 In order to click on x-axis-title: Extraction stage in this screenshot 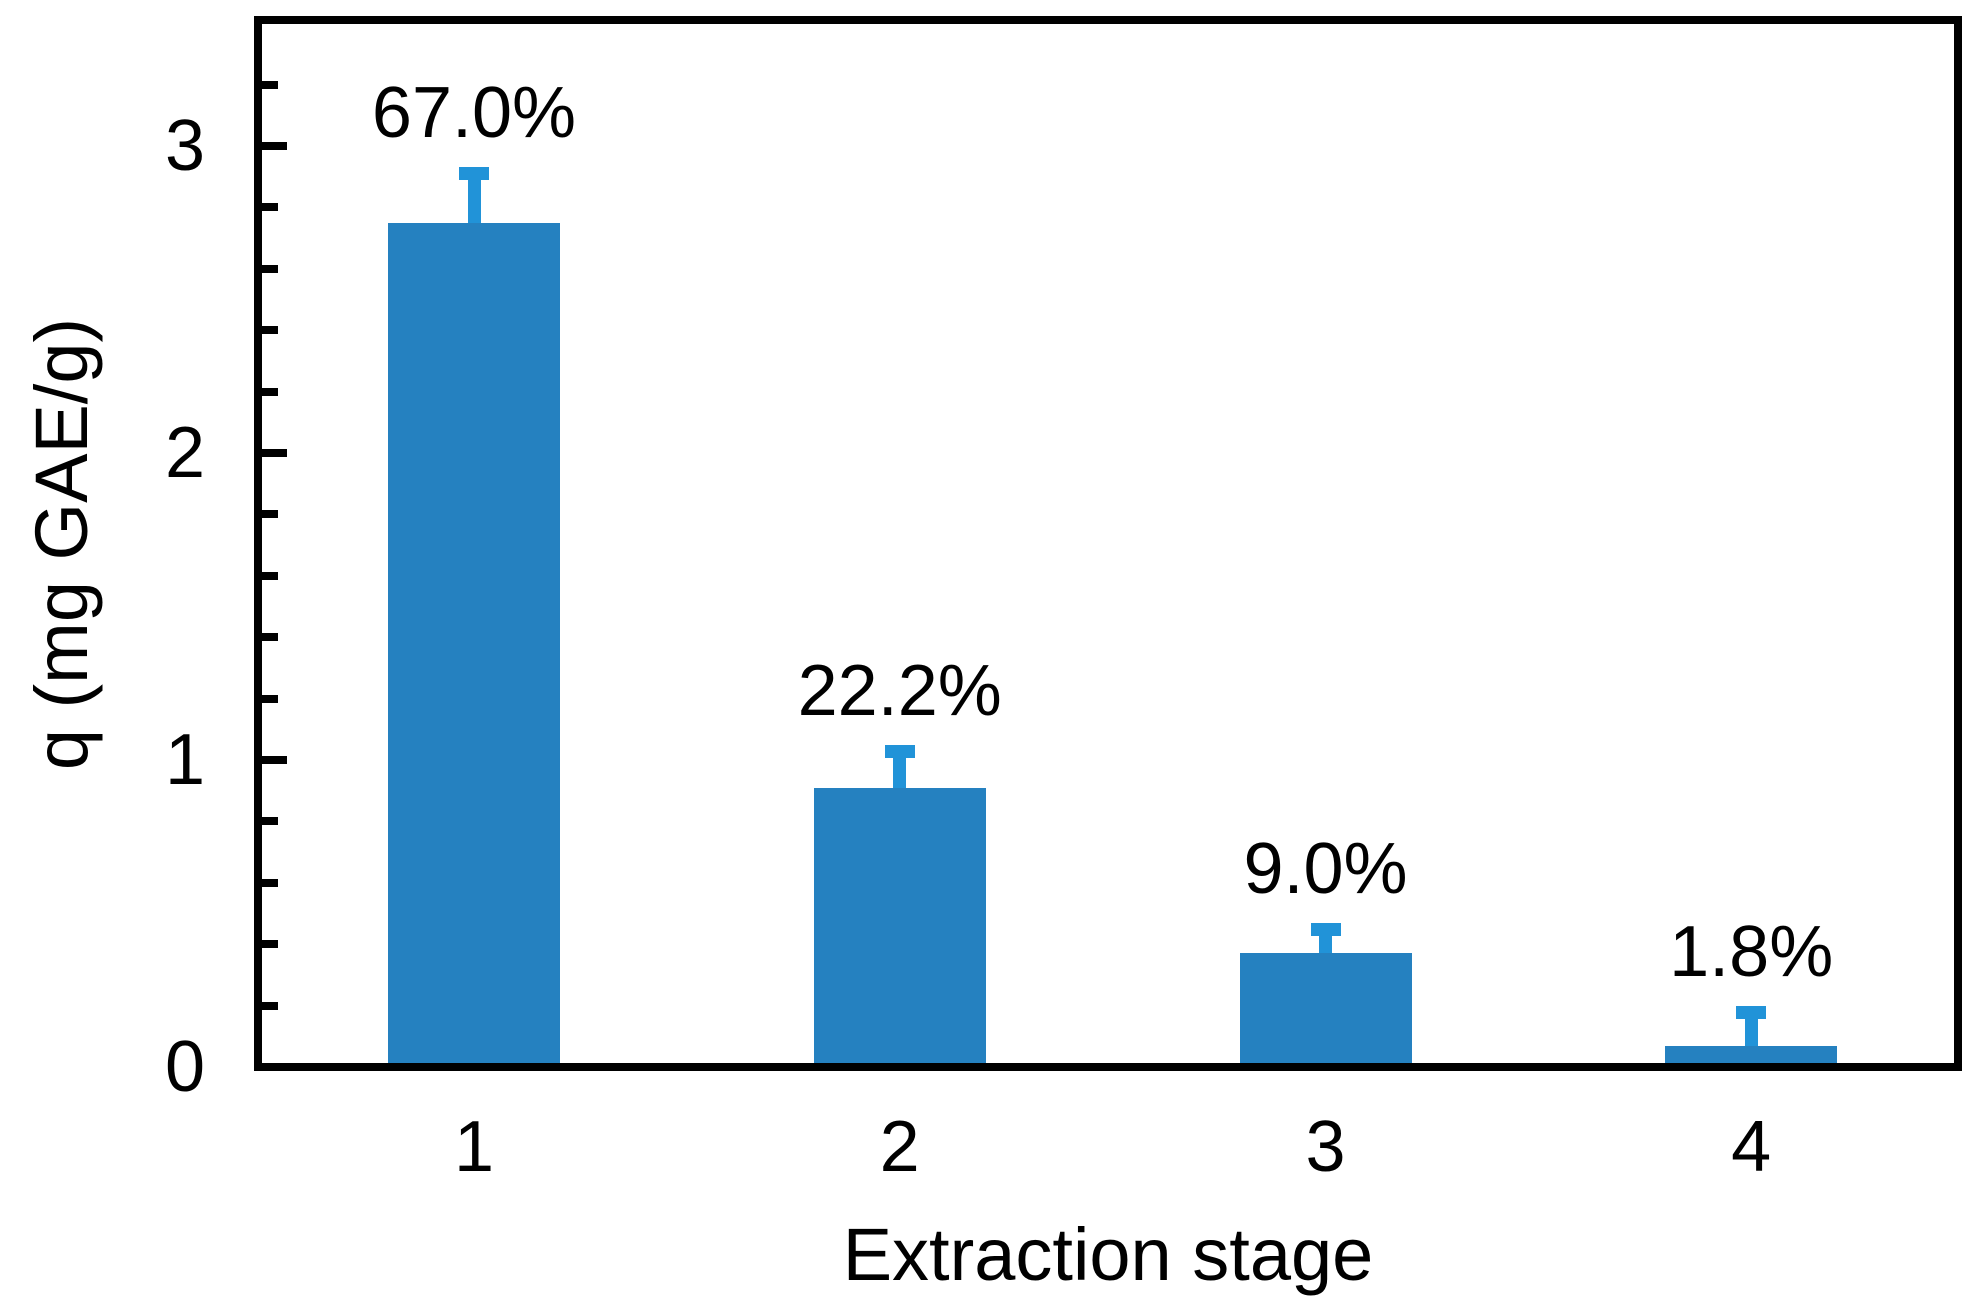, I will do `click(1108, 1254)`.